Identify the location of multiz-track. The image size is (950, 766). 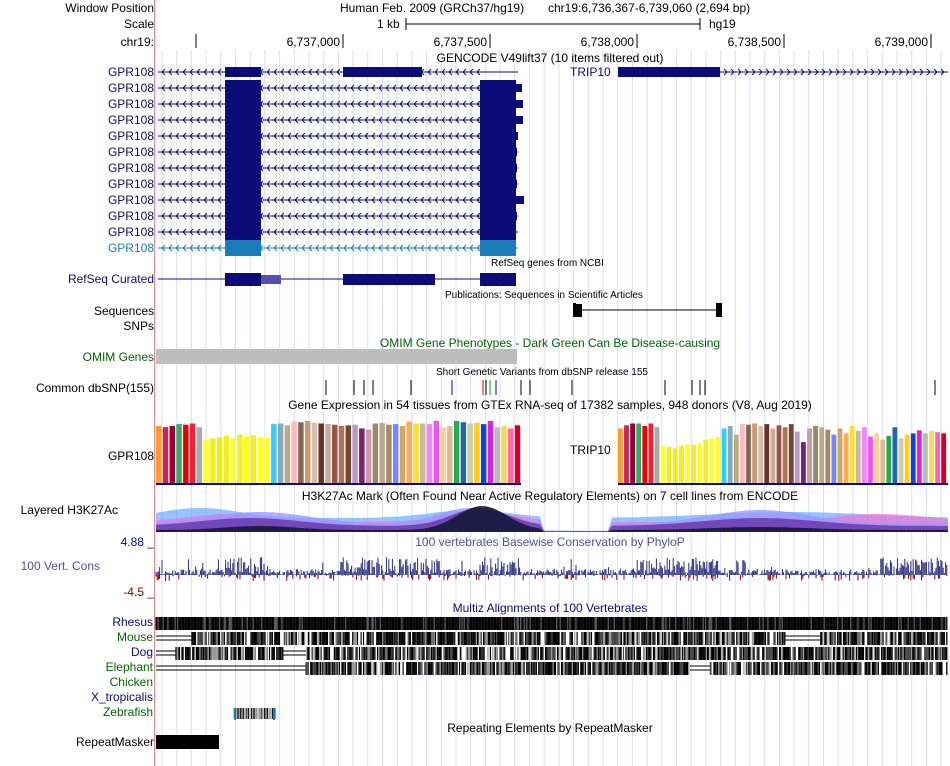
(475, 667).